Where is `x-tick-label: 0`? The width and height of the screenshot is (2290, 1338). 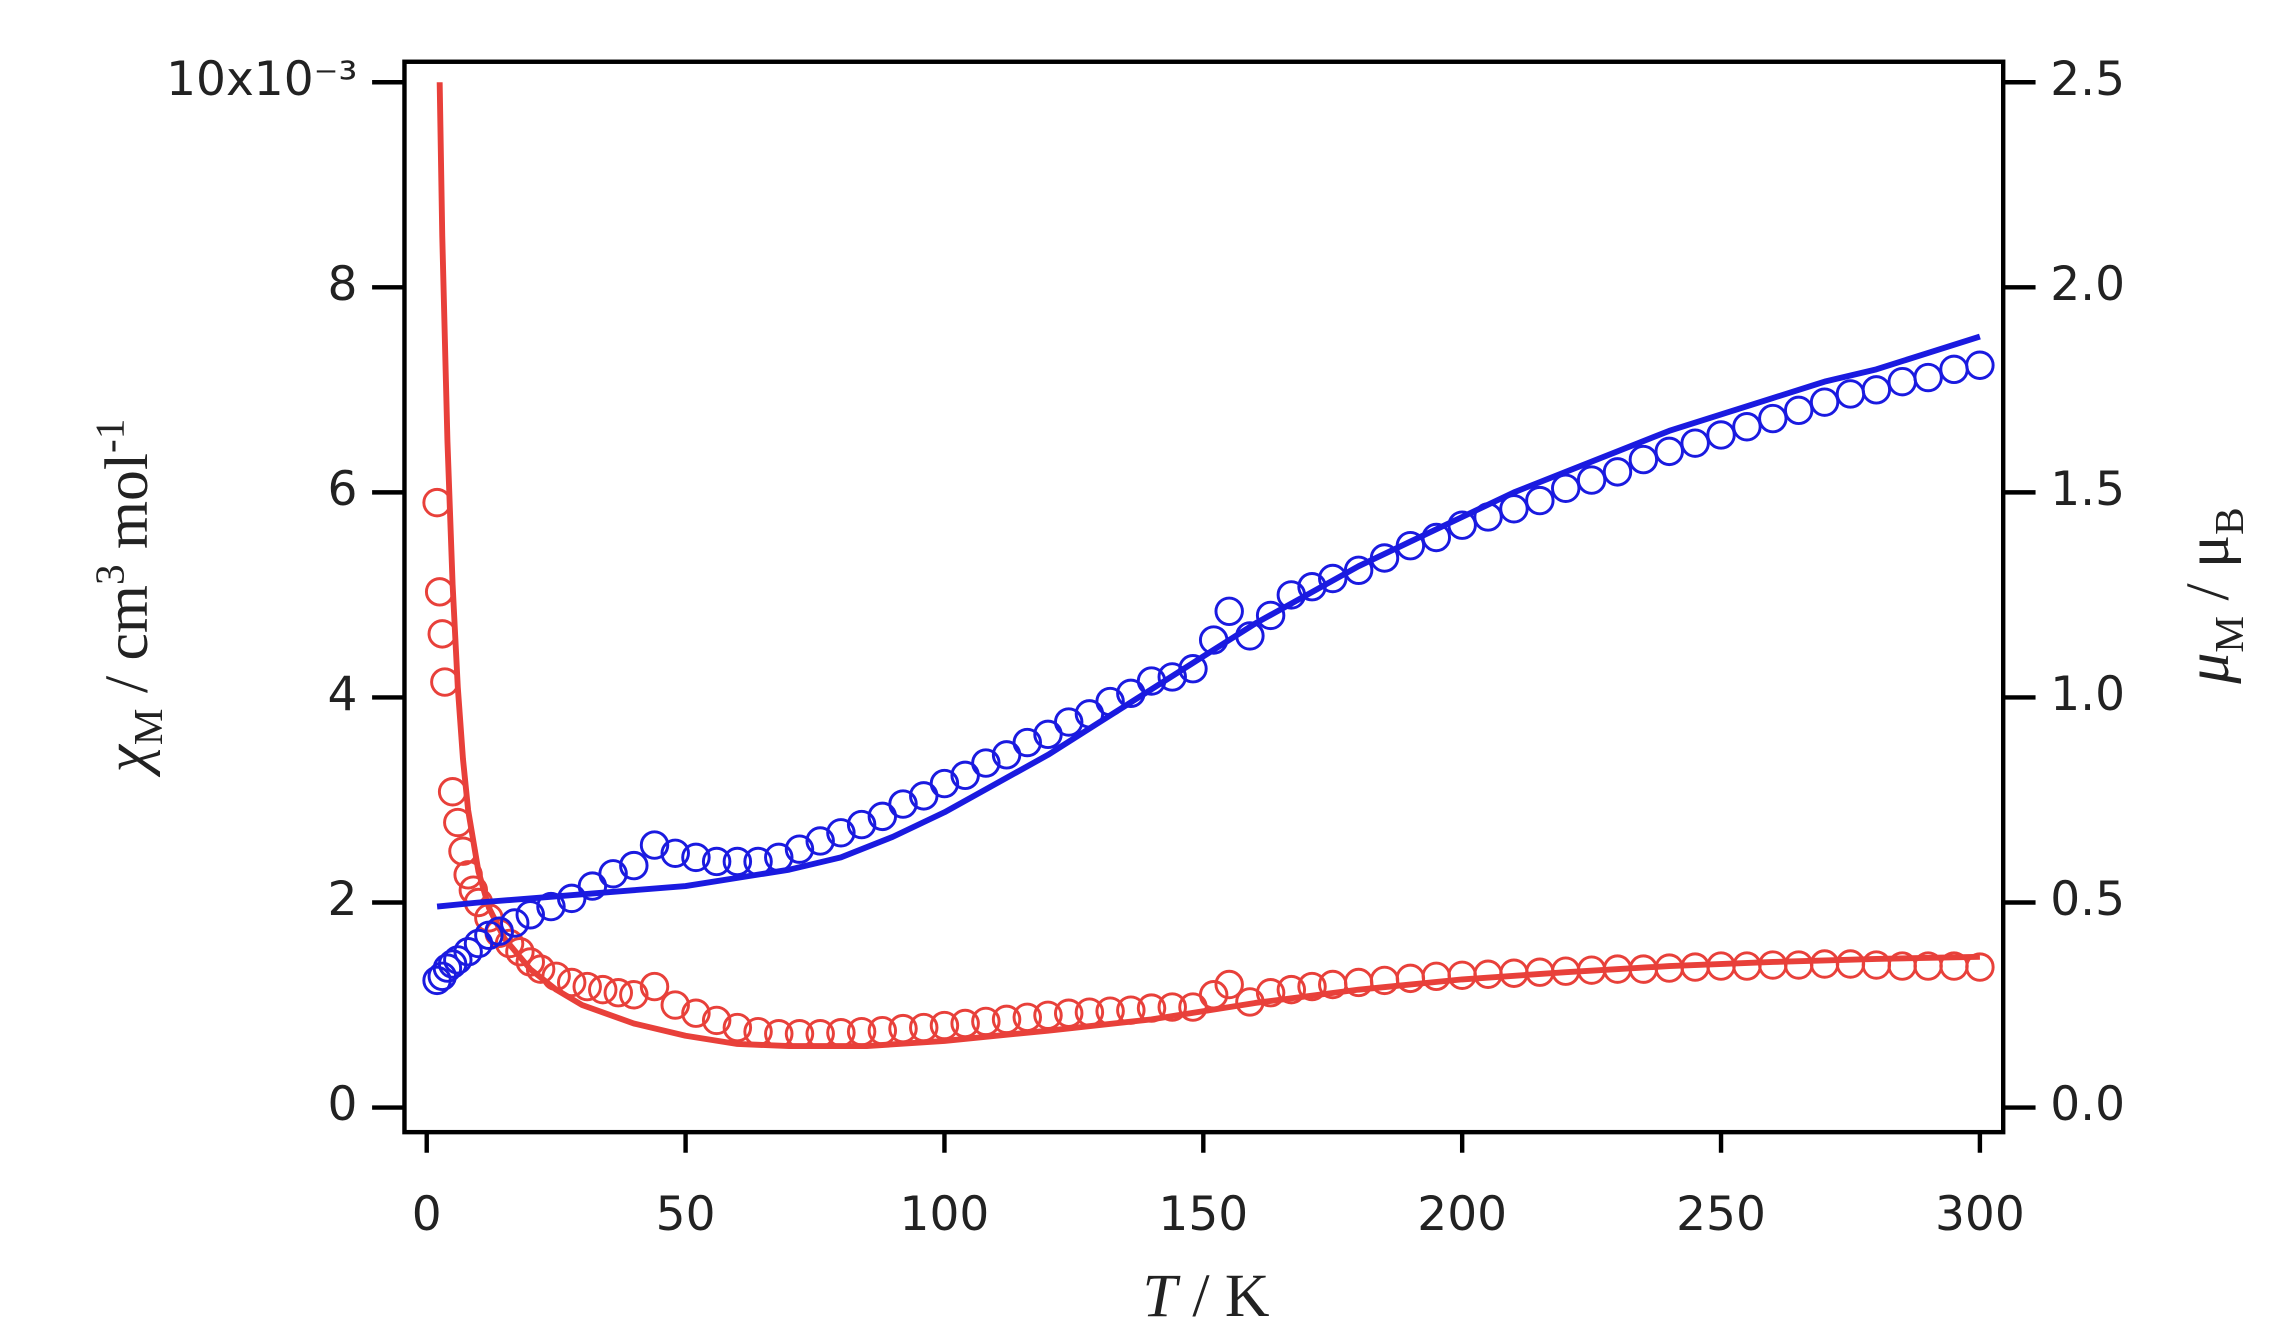 x-tick-label: 0 is located at coordinates (427, 1214).